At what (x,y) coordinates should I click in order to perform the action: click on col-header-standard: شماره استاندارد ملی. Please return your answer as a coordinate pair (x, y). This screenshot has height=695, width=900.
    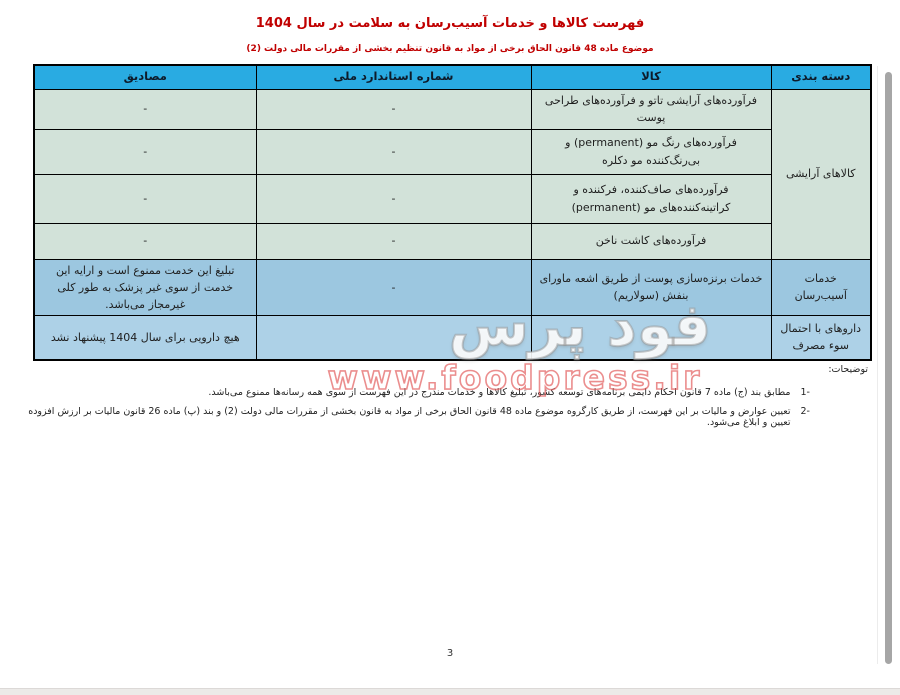
    Looking at the image, I should click on (393, 77).